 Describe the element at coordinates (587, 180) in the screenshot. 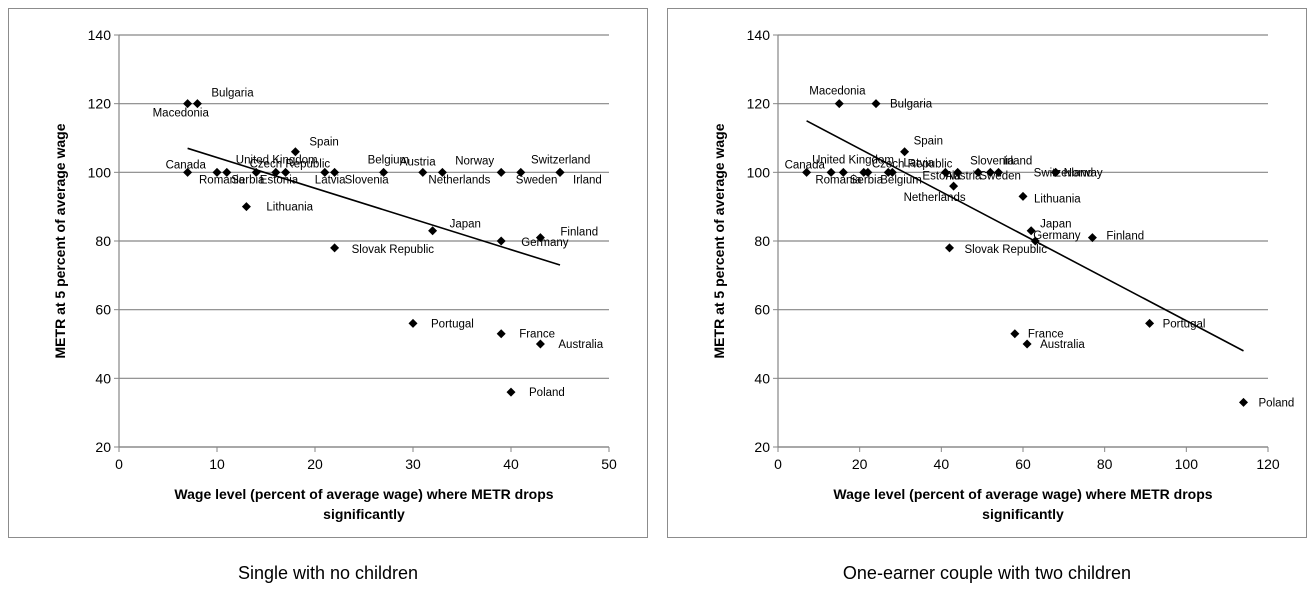

I see `data-label: Irland` at that location.